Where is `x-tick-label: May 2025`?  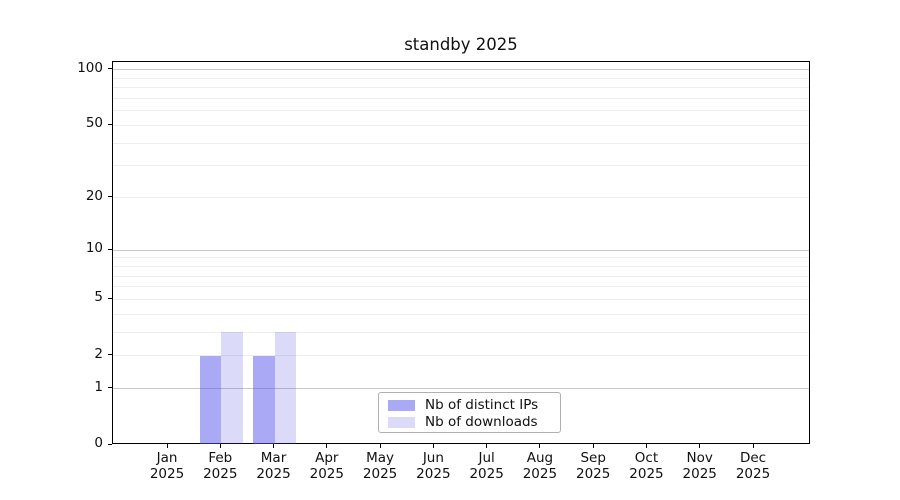
x-tick-label: May 2025 is located at coordinates (380, 466).